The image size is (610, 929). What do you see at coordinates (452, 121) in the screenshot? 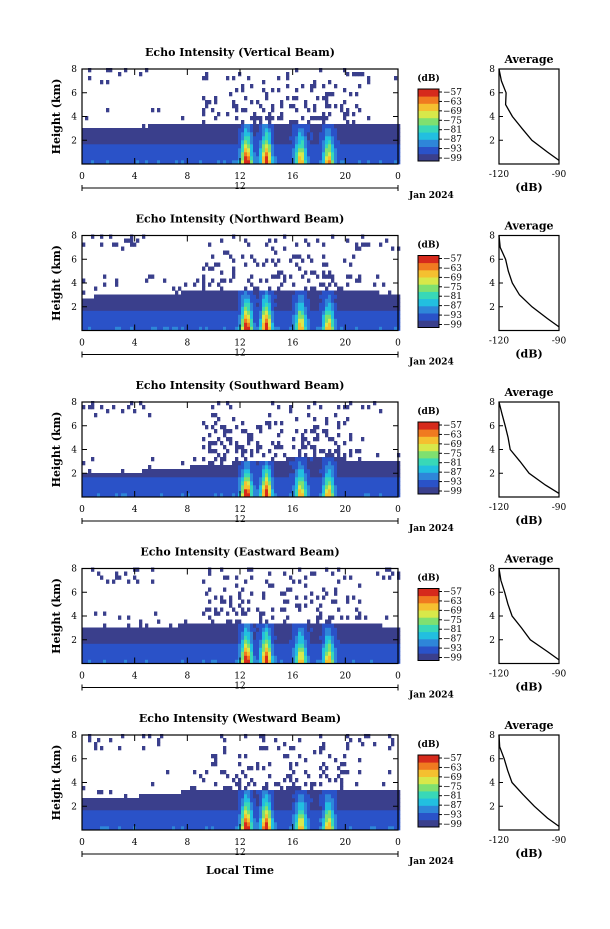
I see `colorbar-tick-label: −75` at bounding box center [452, 121].